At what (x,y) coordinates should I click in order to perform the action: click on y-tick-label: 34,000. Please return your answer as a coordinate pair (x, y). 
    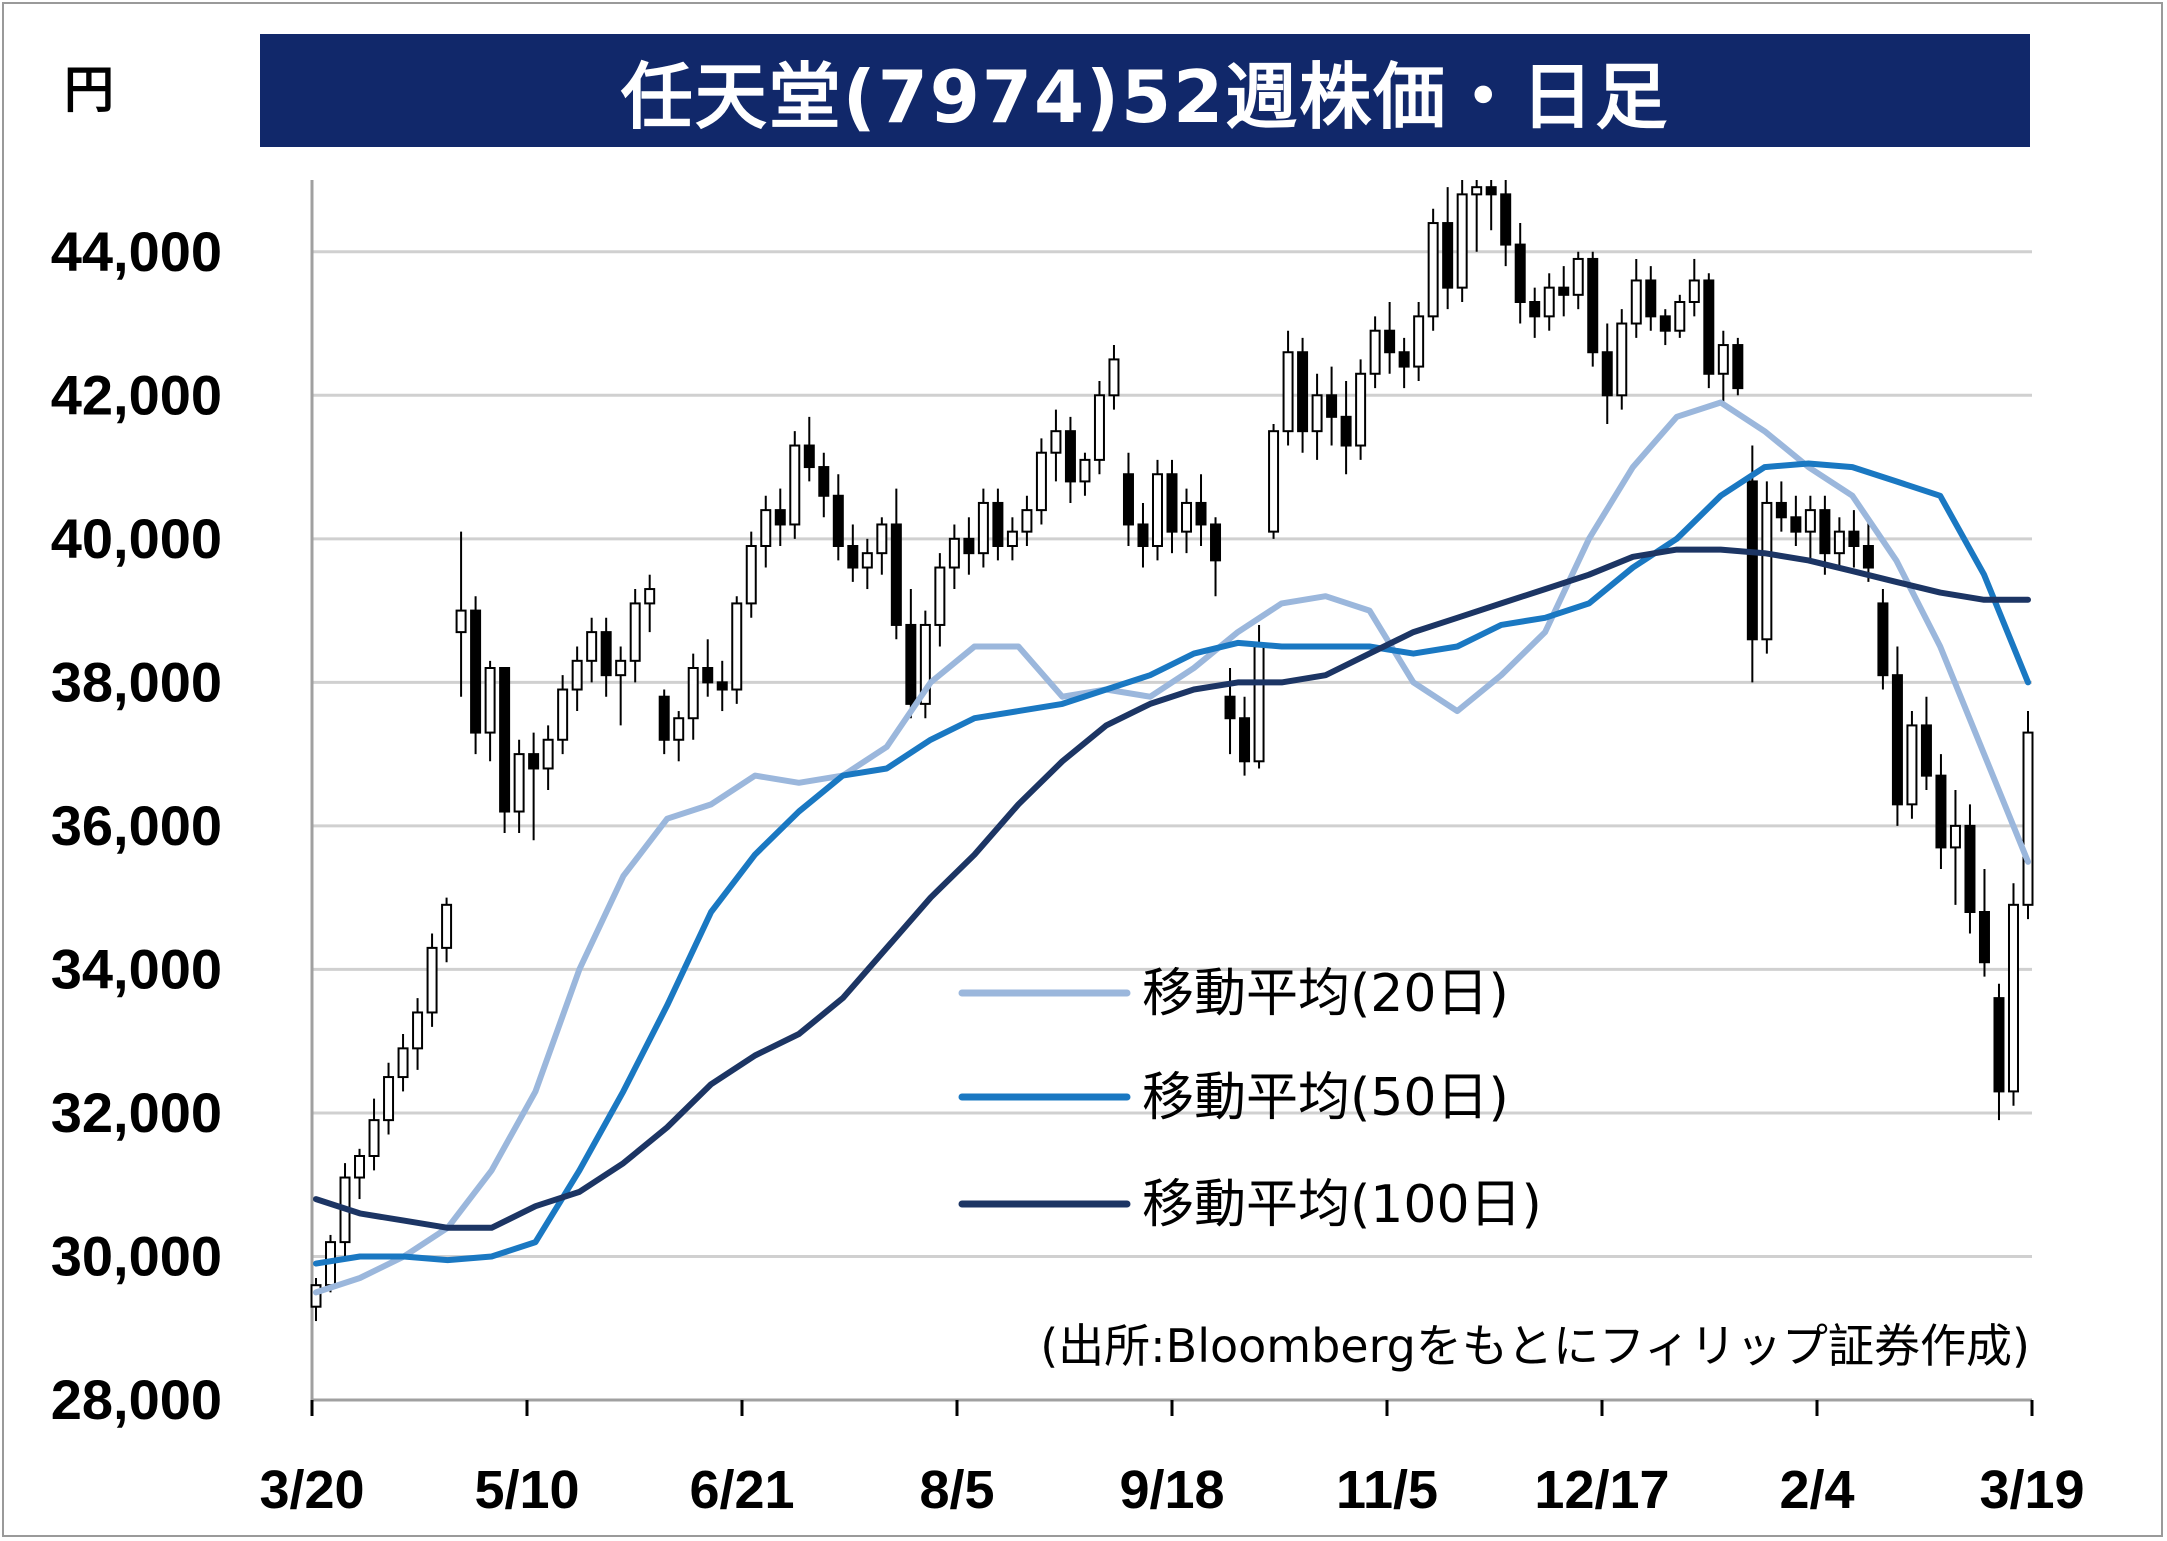
    Looking at the image, I should click on (136, 968).